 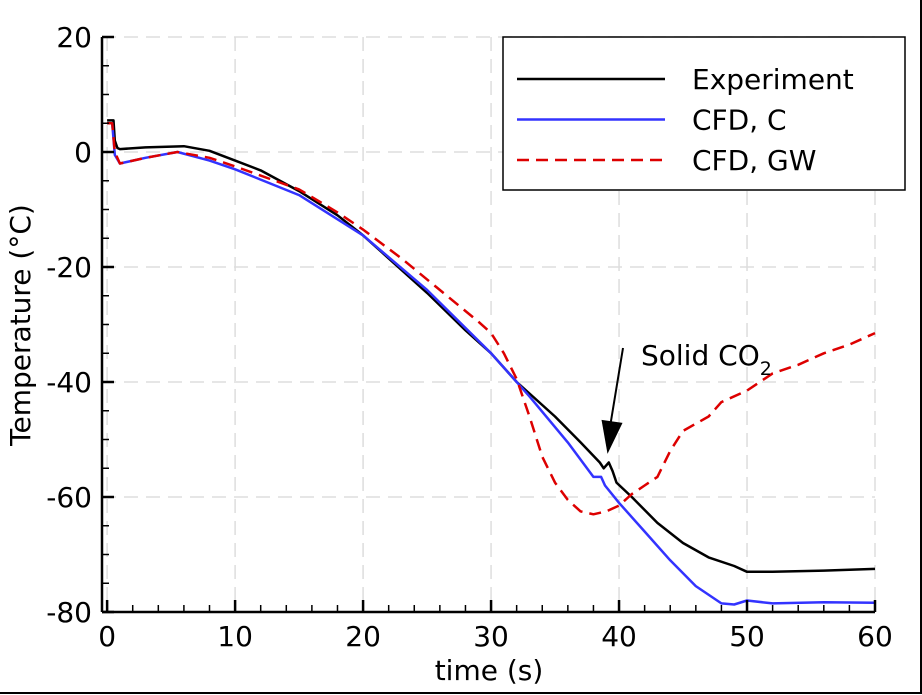 What do you see at coordinates (739, 120) in the screenshot?
I see `legend-label: CFD, C` at bounding box center [739, 120].